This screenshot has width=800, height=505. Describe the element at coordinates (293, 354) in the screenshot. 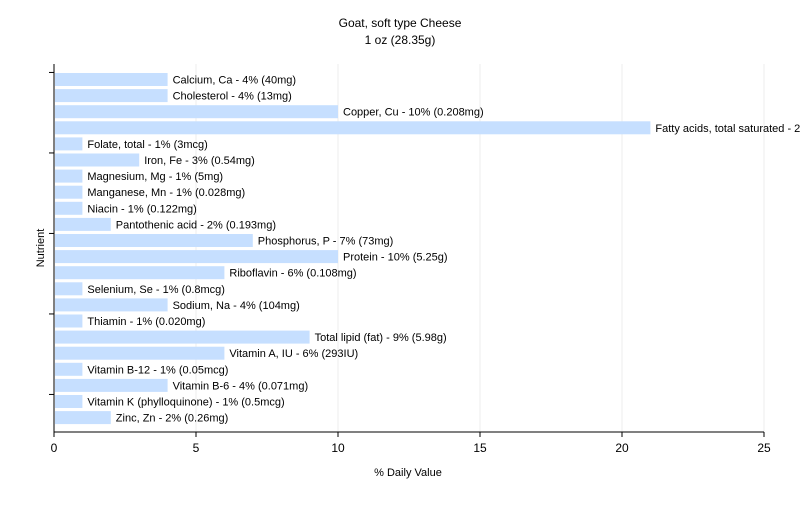

I see `bar-label-17: Vitamin A, IU - 6% (293IU)` at that location.